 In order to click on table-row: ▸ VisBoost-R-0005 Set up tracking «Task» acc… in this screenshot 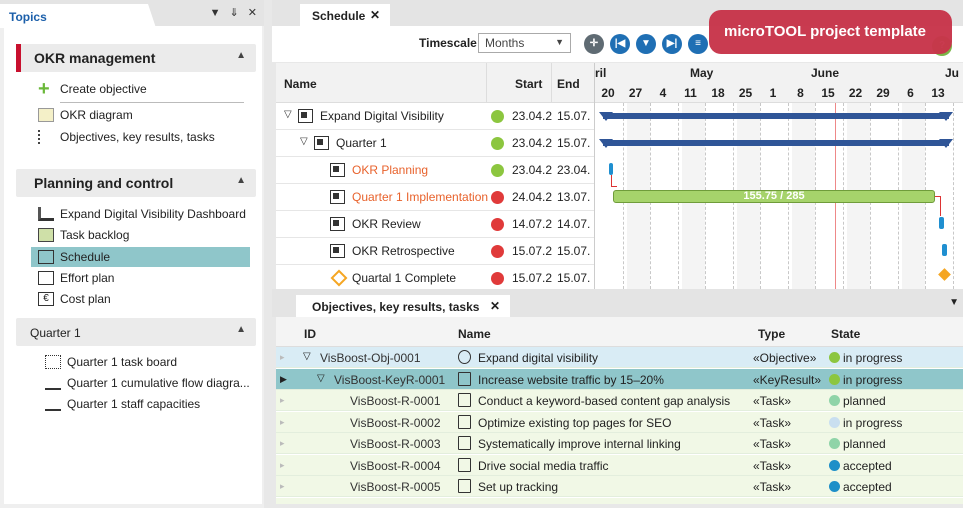, I will do `click(619, 486)`.